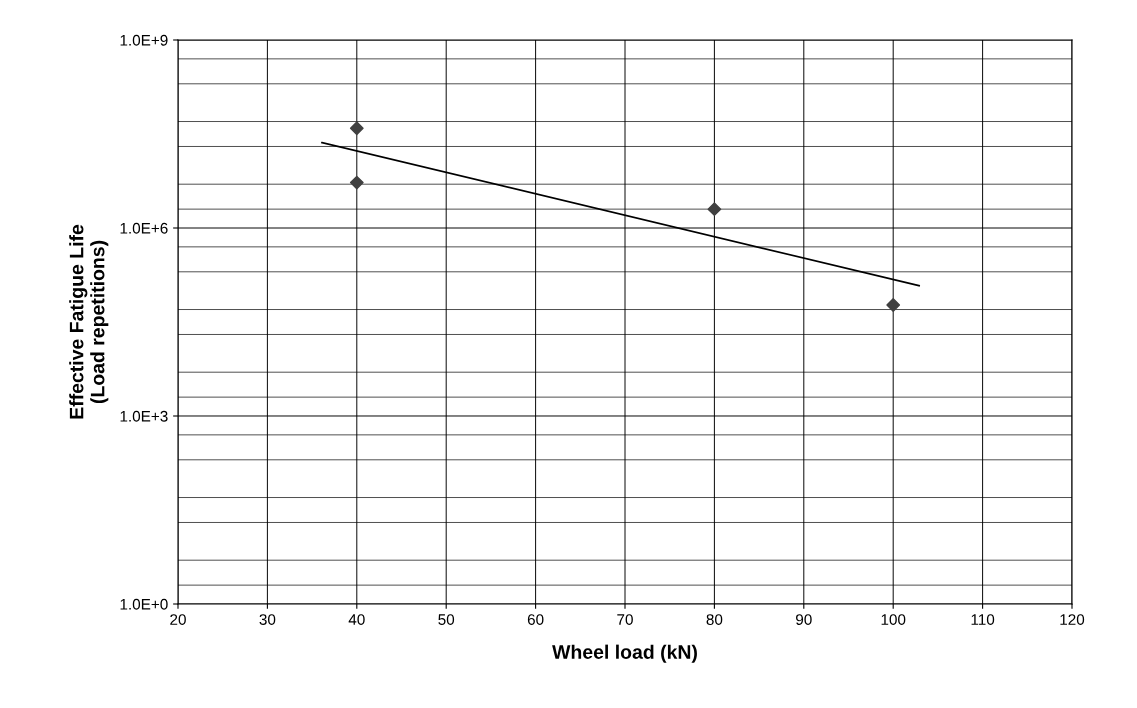 The height and width of the screenshot is (708, 1137). I want to click on x-tick-label: 30, so click(267, 619).